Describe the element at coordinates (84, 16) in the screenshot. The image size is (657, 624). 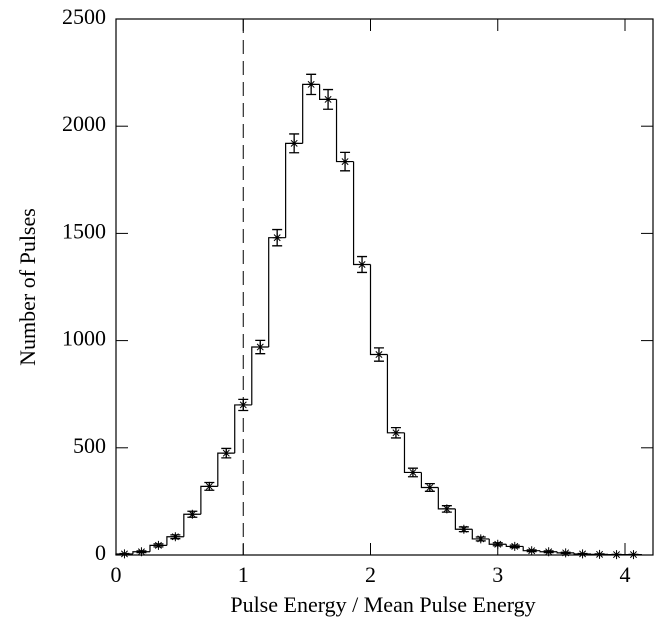
I see `y-tick-label: 2500` at that location.